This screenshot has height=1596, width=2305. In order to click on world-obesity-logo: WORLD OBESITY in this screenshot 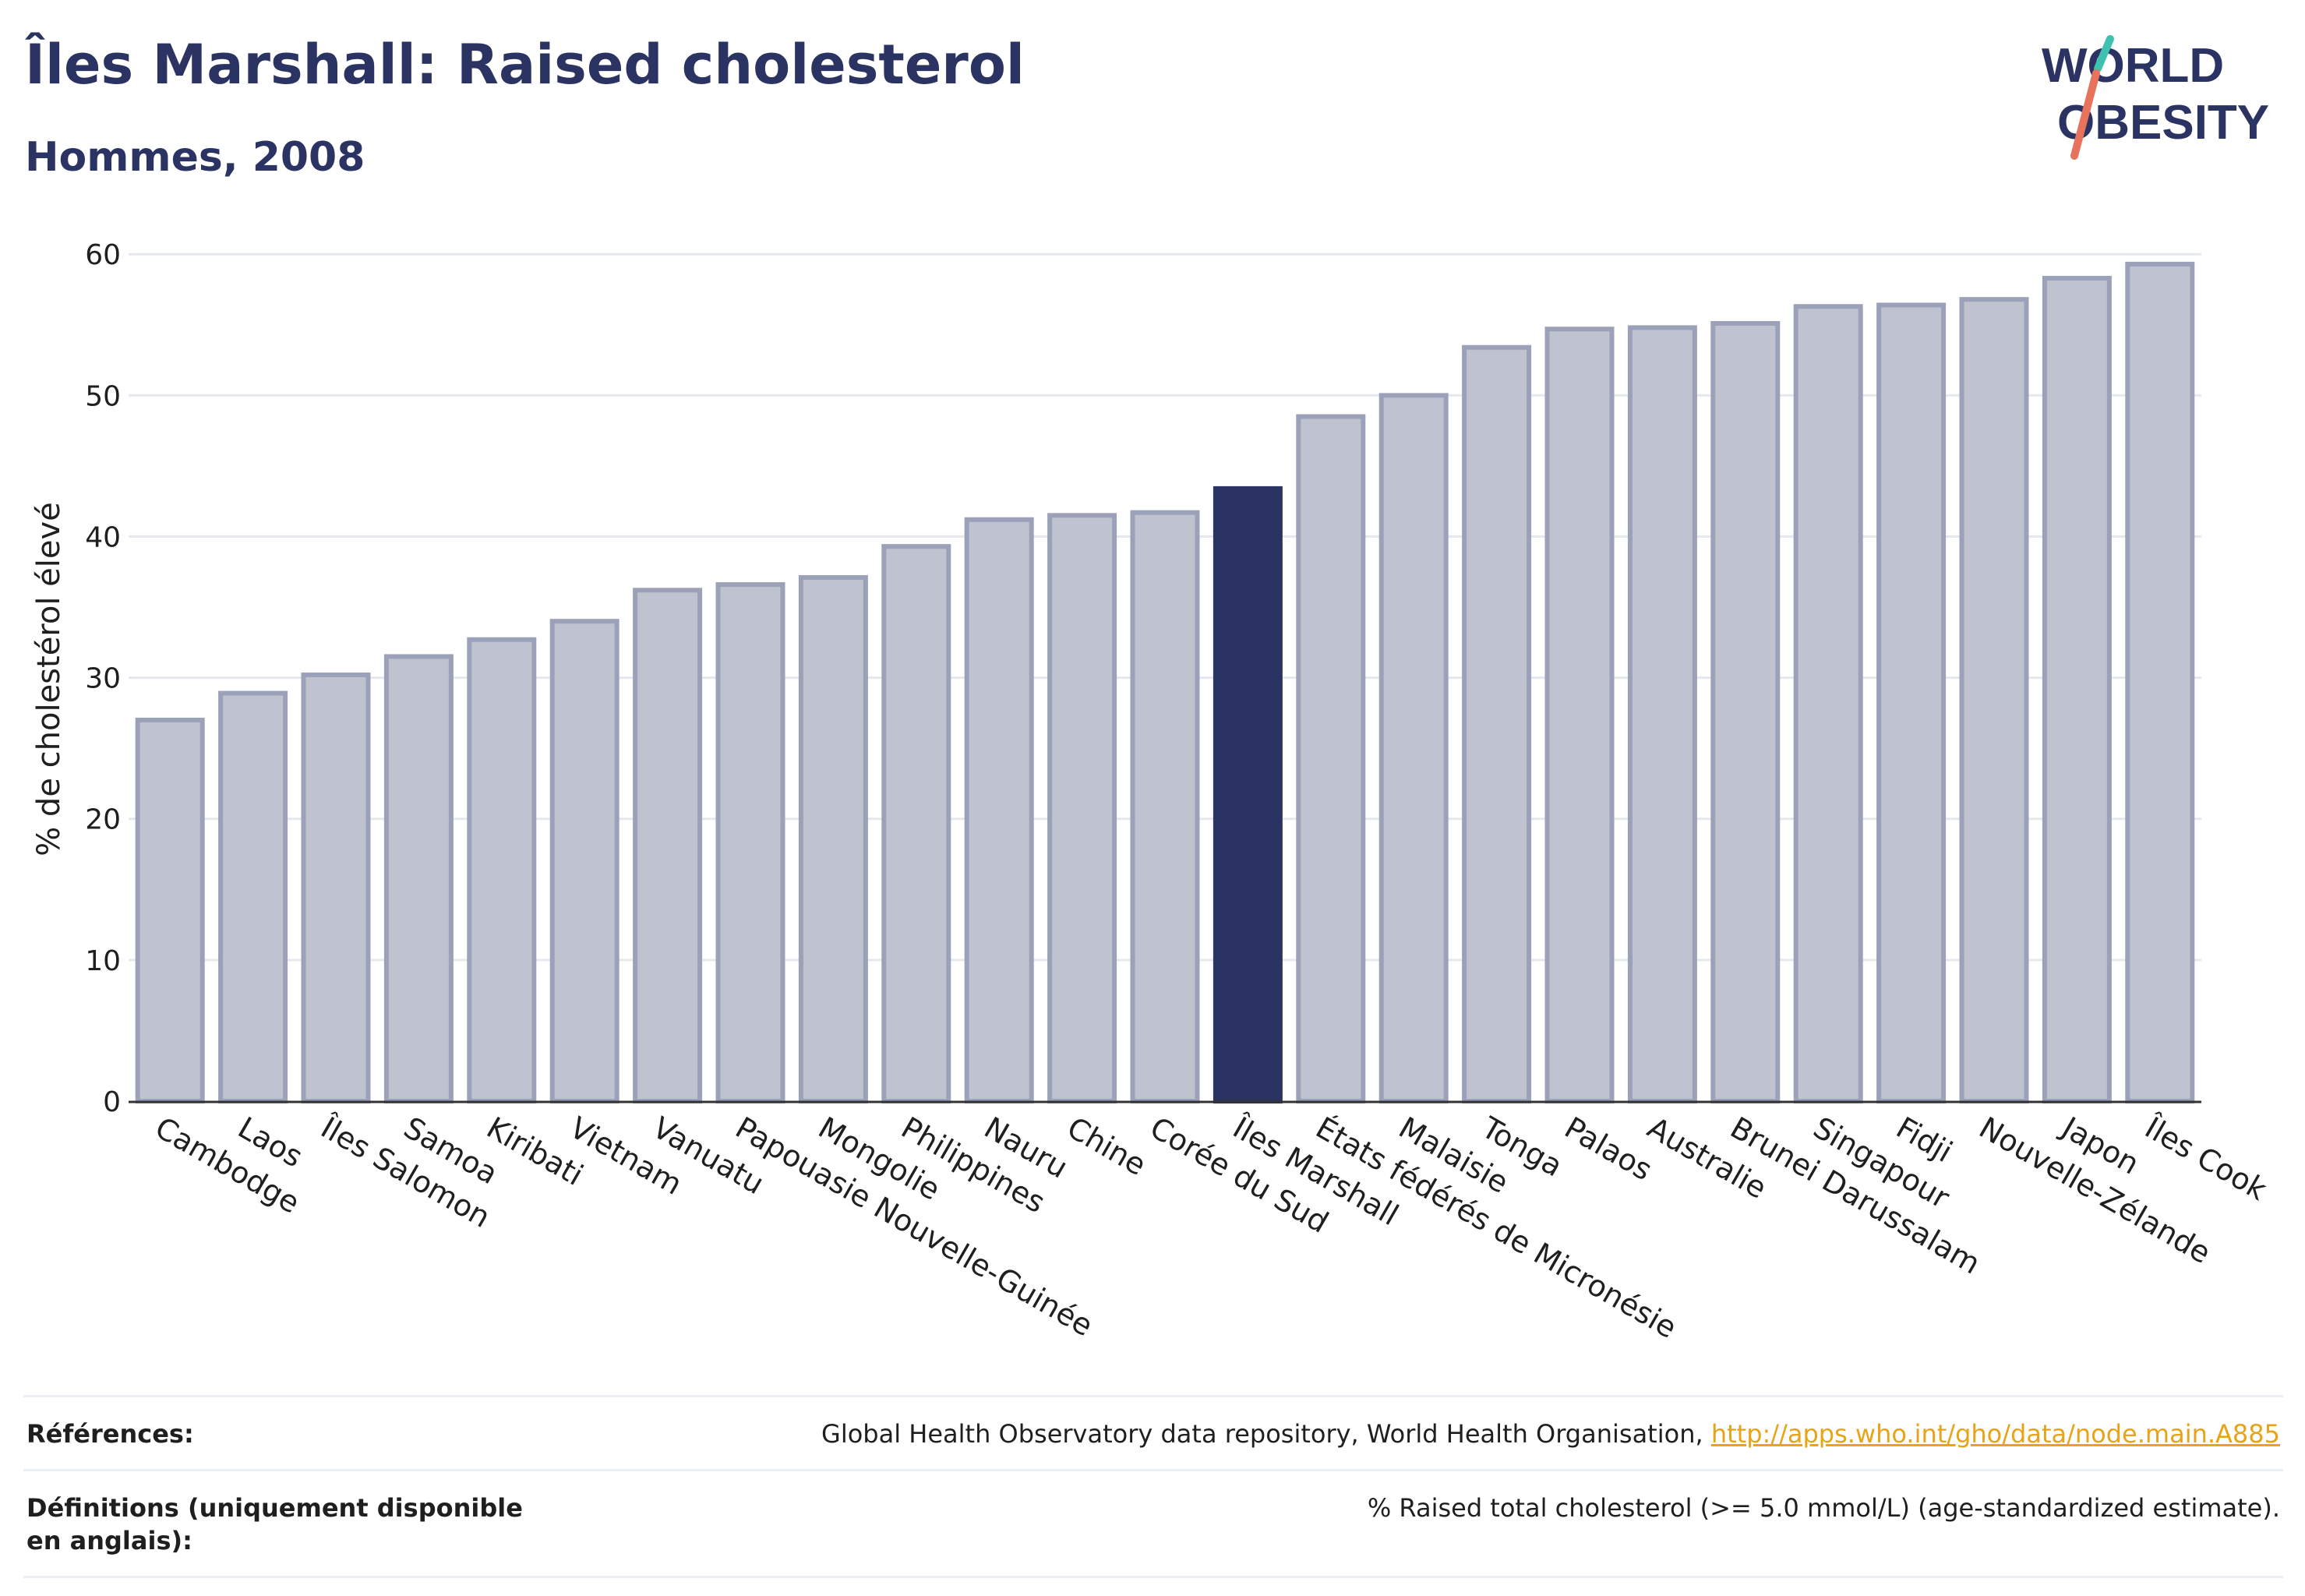, I will do `click(2158, 93)`.